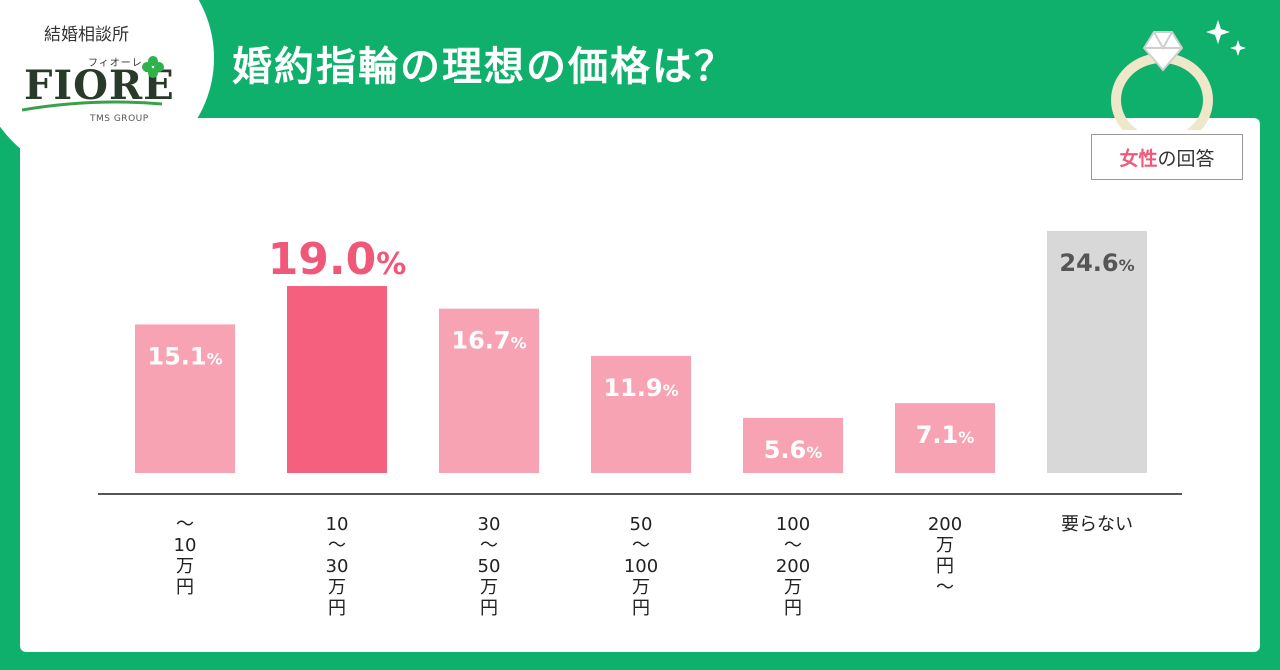 The width and height of the screenshot is (1280, 670). What do you see at coordinates (489, 566) in the screenshot?
I see `category-label-2-2: 50` at bounding box center [489, 566].